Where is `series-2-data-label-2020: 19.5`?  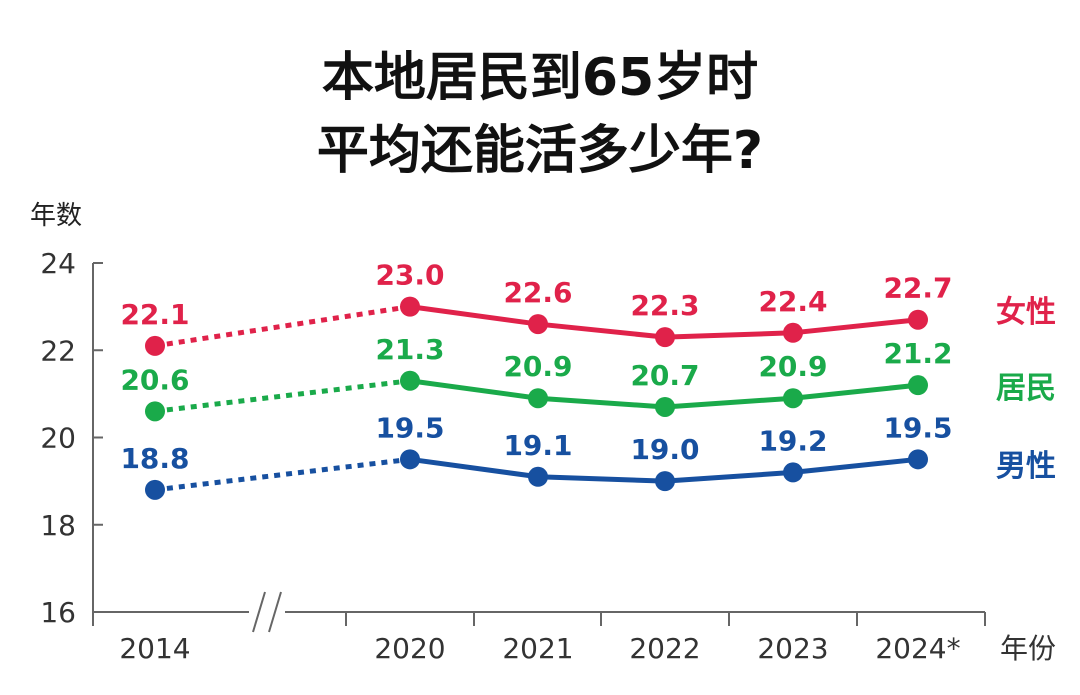
series-2-data-label-2020: 19.5 is located at coordinates (409, 427).